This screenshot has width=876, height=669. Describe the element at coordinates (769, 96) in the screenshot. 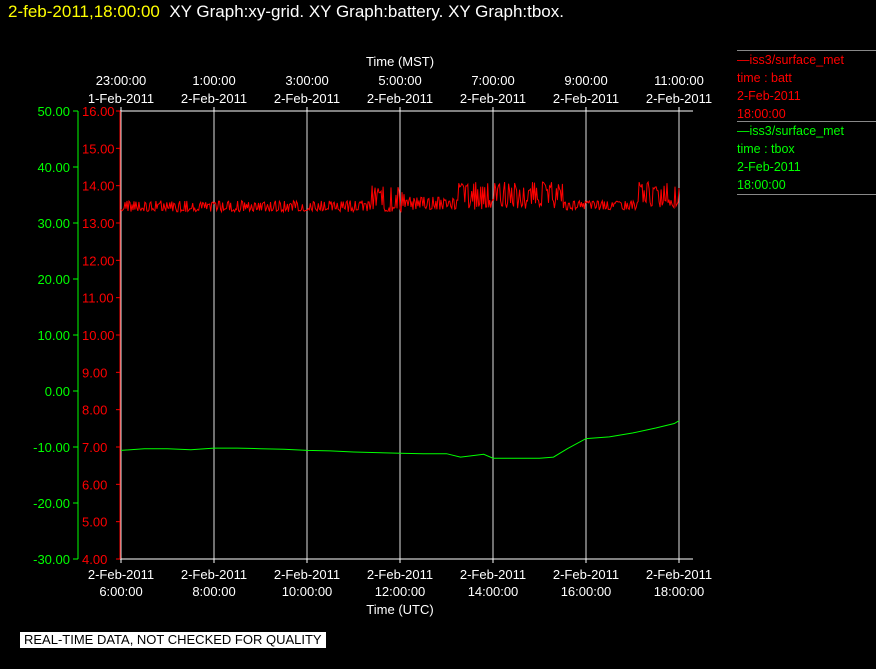

I see `legend-batt-date: 2-Feb-2011` at that location.